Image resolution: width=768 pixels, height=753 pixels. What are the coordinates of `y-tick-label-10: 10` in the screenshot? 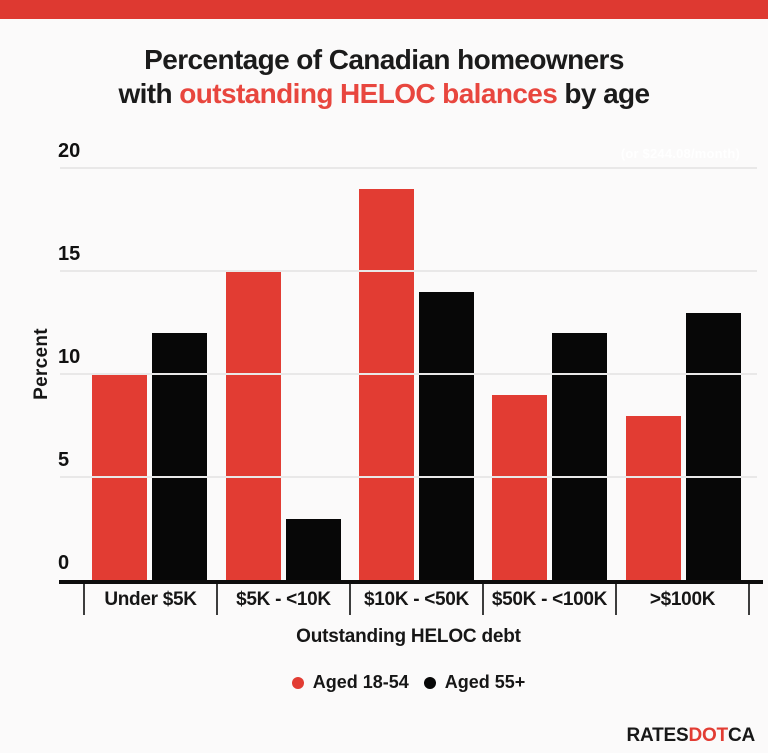 It's located at (69, 357).